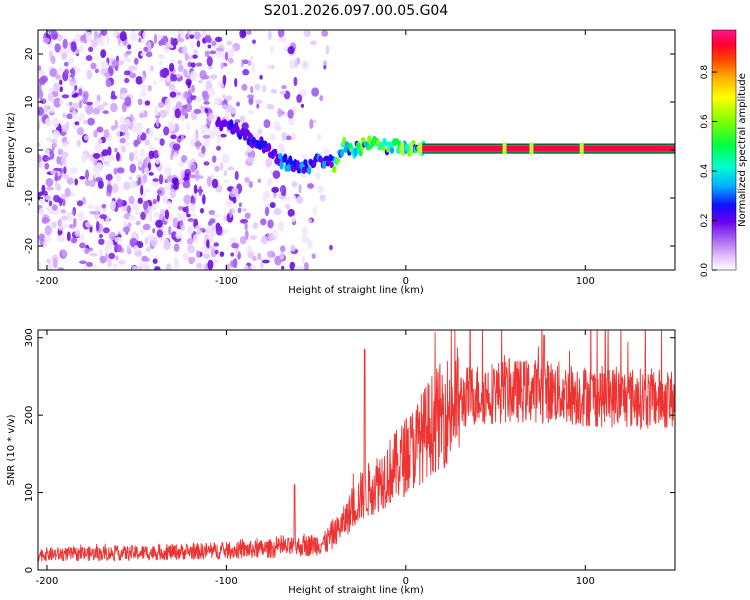 The height and width of the screenshot is (600, 750). What do you see at coordinates (356, 290) in the screenshot?
I see `spectrogram-xlabel: Height of straight line (km)` at bounding box center [356, 290].